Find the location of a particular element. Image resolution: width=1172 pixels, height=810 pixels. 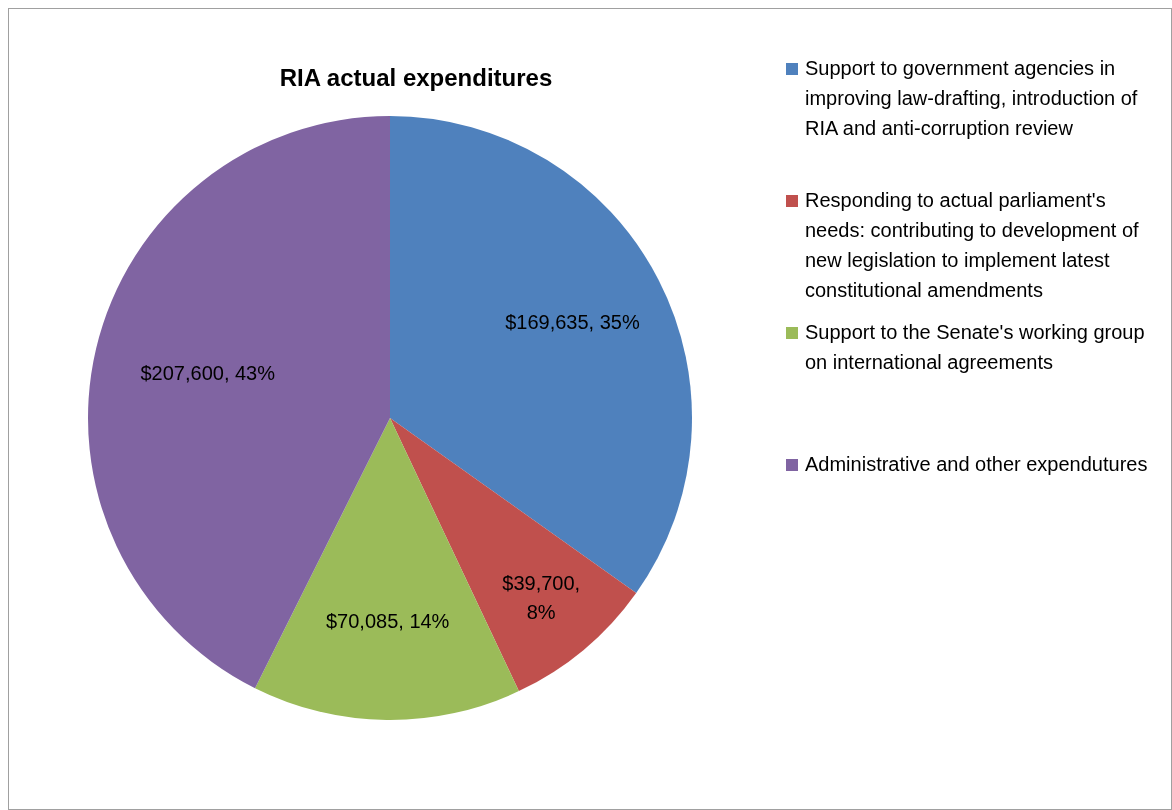

legend-label: Administrative and other expendutures is located at coordinates (976, 464).